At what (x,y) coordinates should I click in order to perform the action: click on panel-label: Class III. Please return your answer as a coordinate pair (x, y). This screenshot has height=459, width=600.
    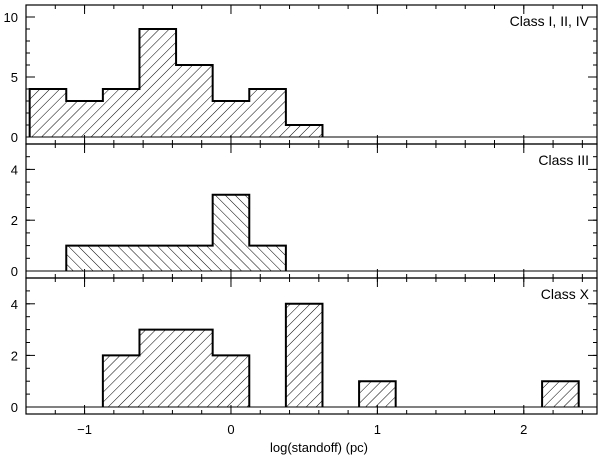
    Looking at the image, I should click on (563, 160).